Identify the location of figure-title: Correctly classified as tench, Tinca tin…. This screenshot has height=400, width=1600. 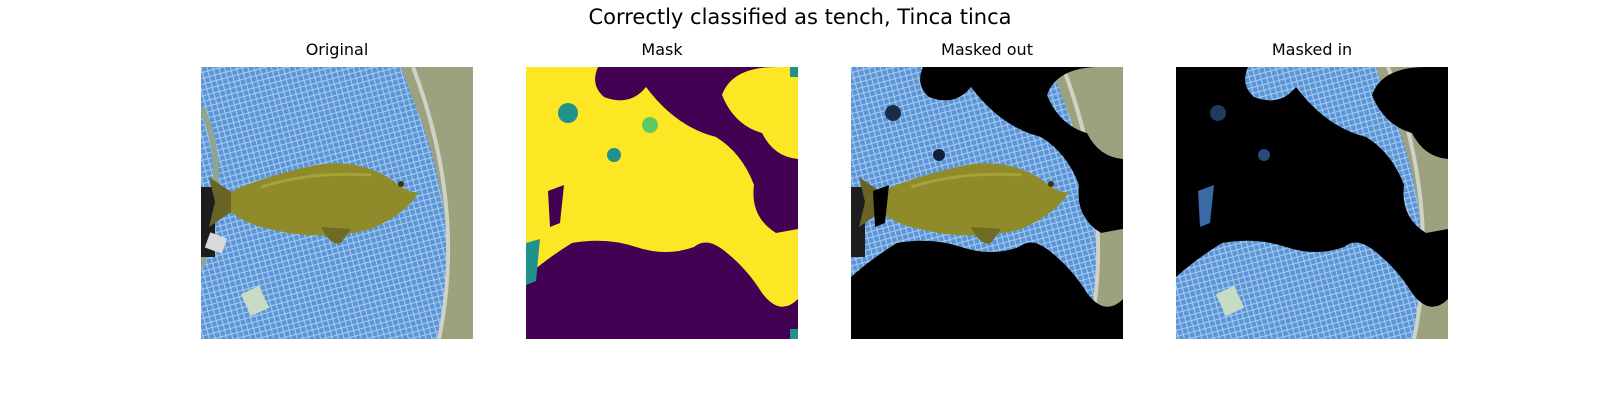
(800, 17).